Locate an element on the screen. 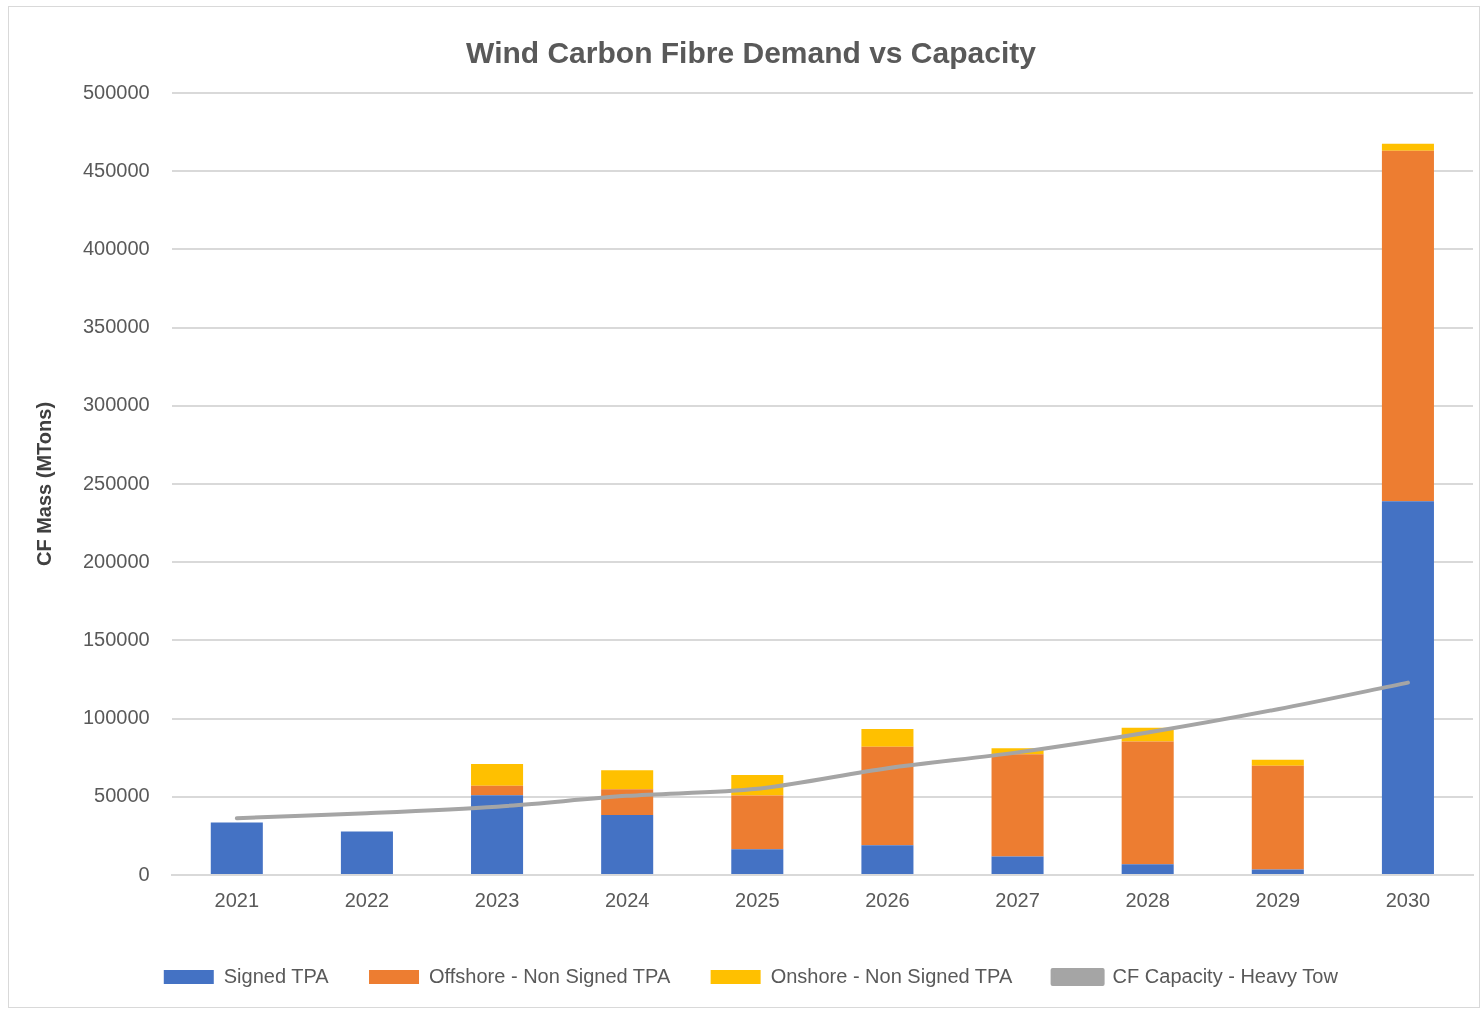 The image size is (1483, 1010). y-axis-title: CF Mass (MTons) is located at coordinates (43, 484).